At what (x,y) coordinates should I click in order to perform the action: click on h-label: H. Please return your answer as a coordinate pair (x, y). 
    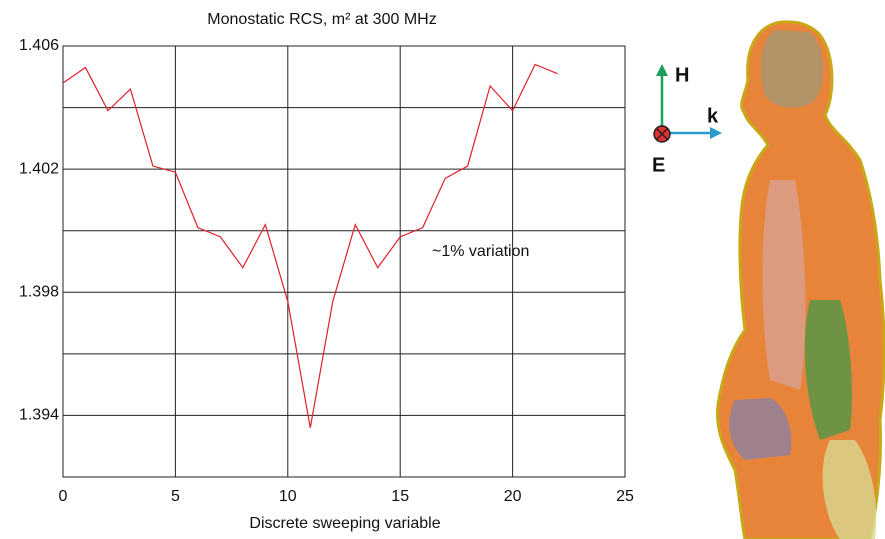
    Looking at the image, I should click on (682, 75).